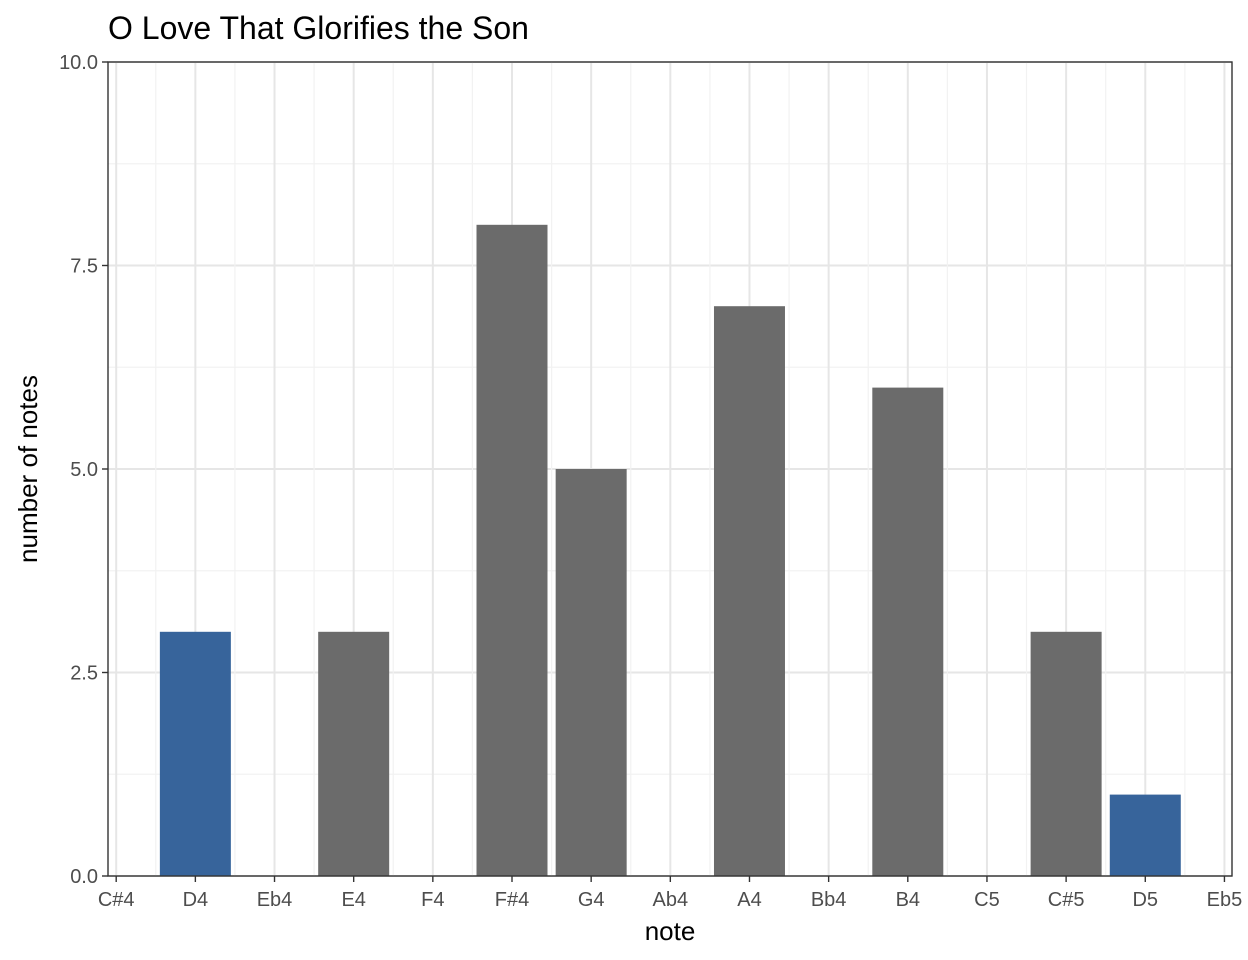 The width and height of the screenshot is (1248, 960). What do you see at coordinates (1225, 900) in the screenshot?
I see `x-tick-label: Eb5` at bounding box center [1225, 900].